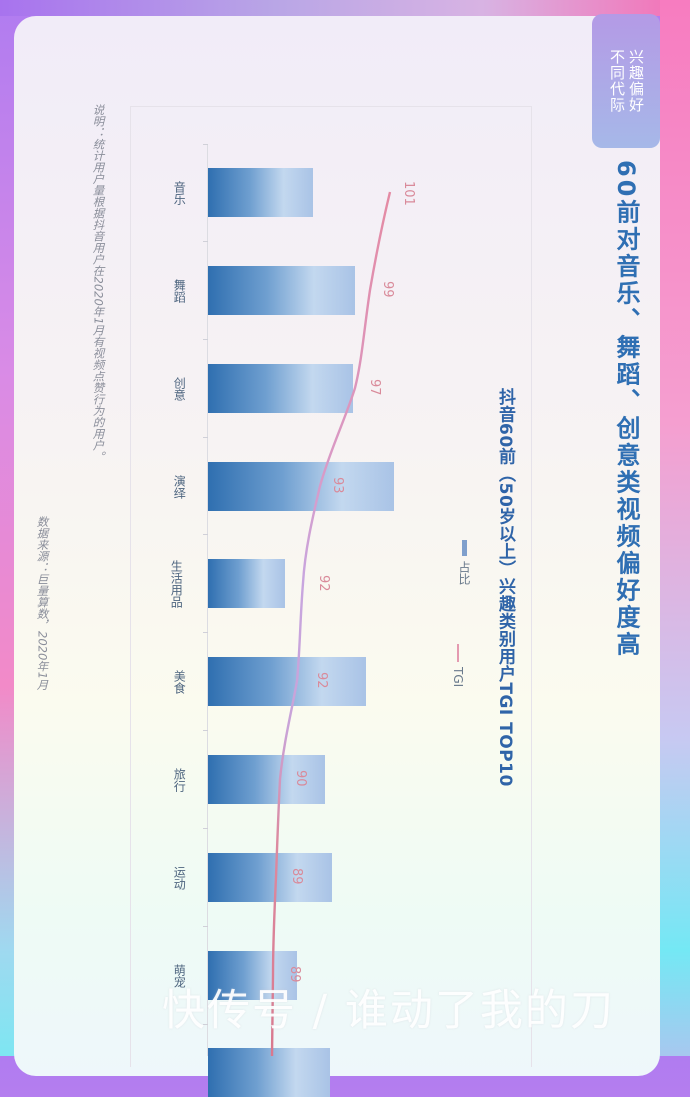 This screenshot has height=1097, width=690. Describe the element at coordinates (270, 877) in the screenshot. I see `bar-sports` at that location.